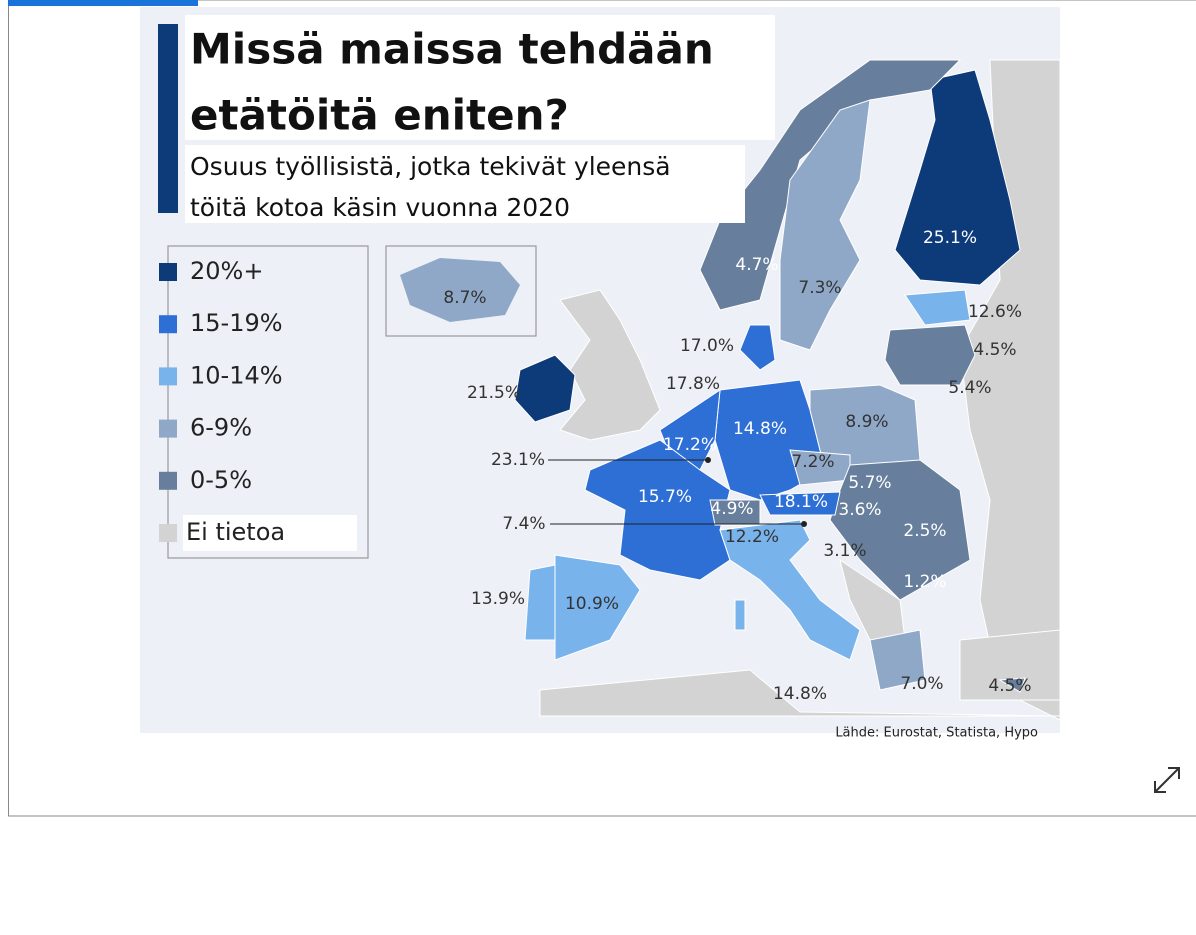  Describe the element at coordinates (494, 393) in the screenshot. I see `country-label: 21.5%` at that location.